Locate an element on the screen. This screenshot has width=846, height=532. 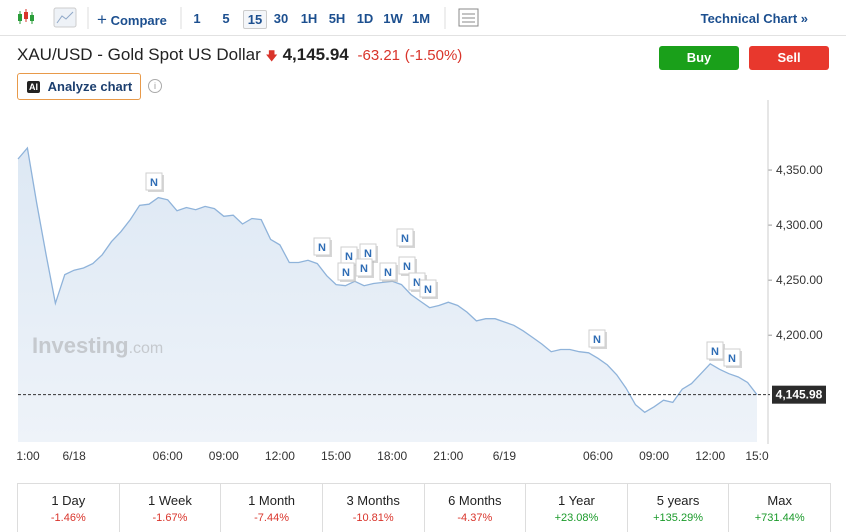
info-icon: i is located at coordinates (155, 86).